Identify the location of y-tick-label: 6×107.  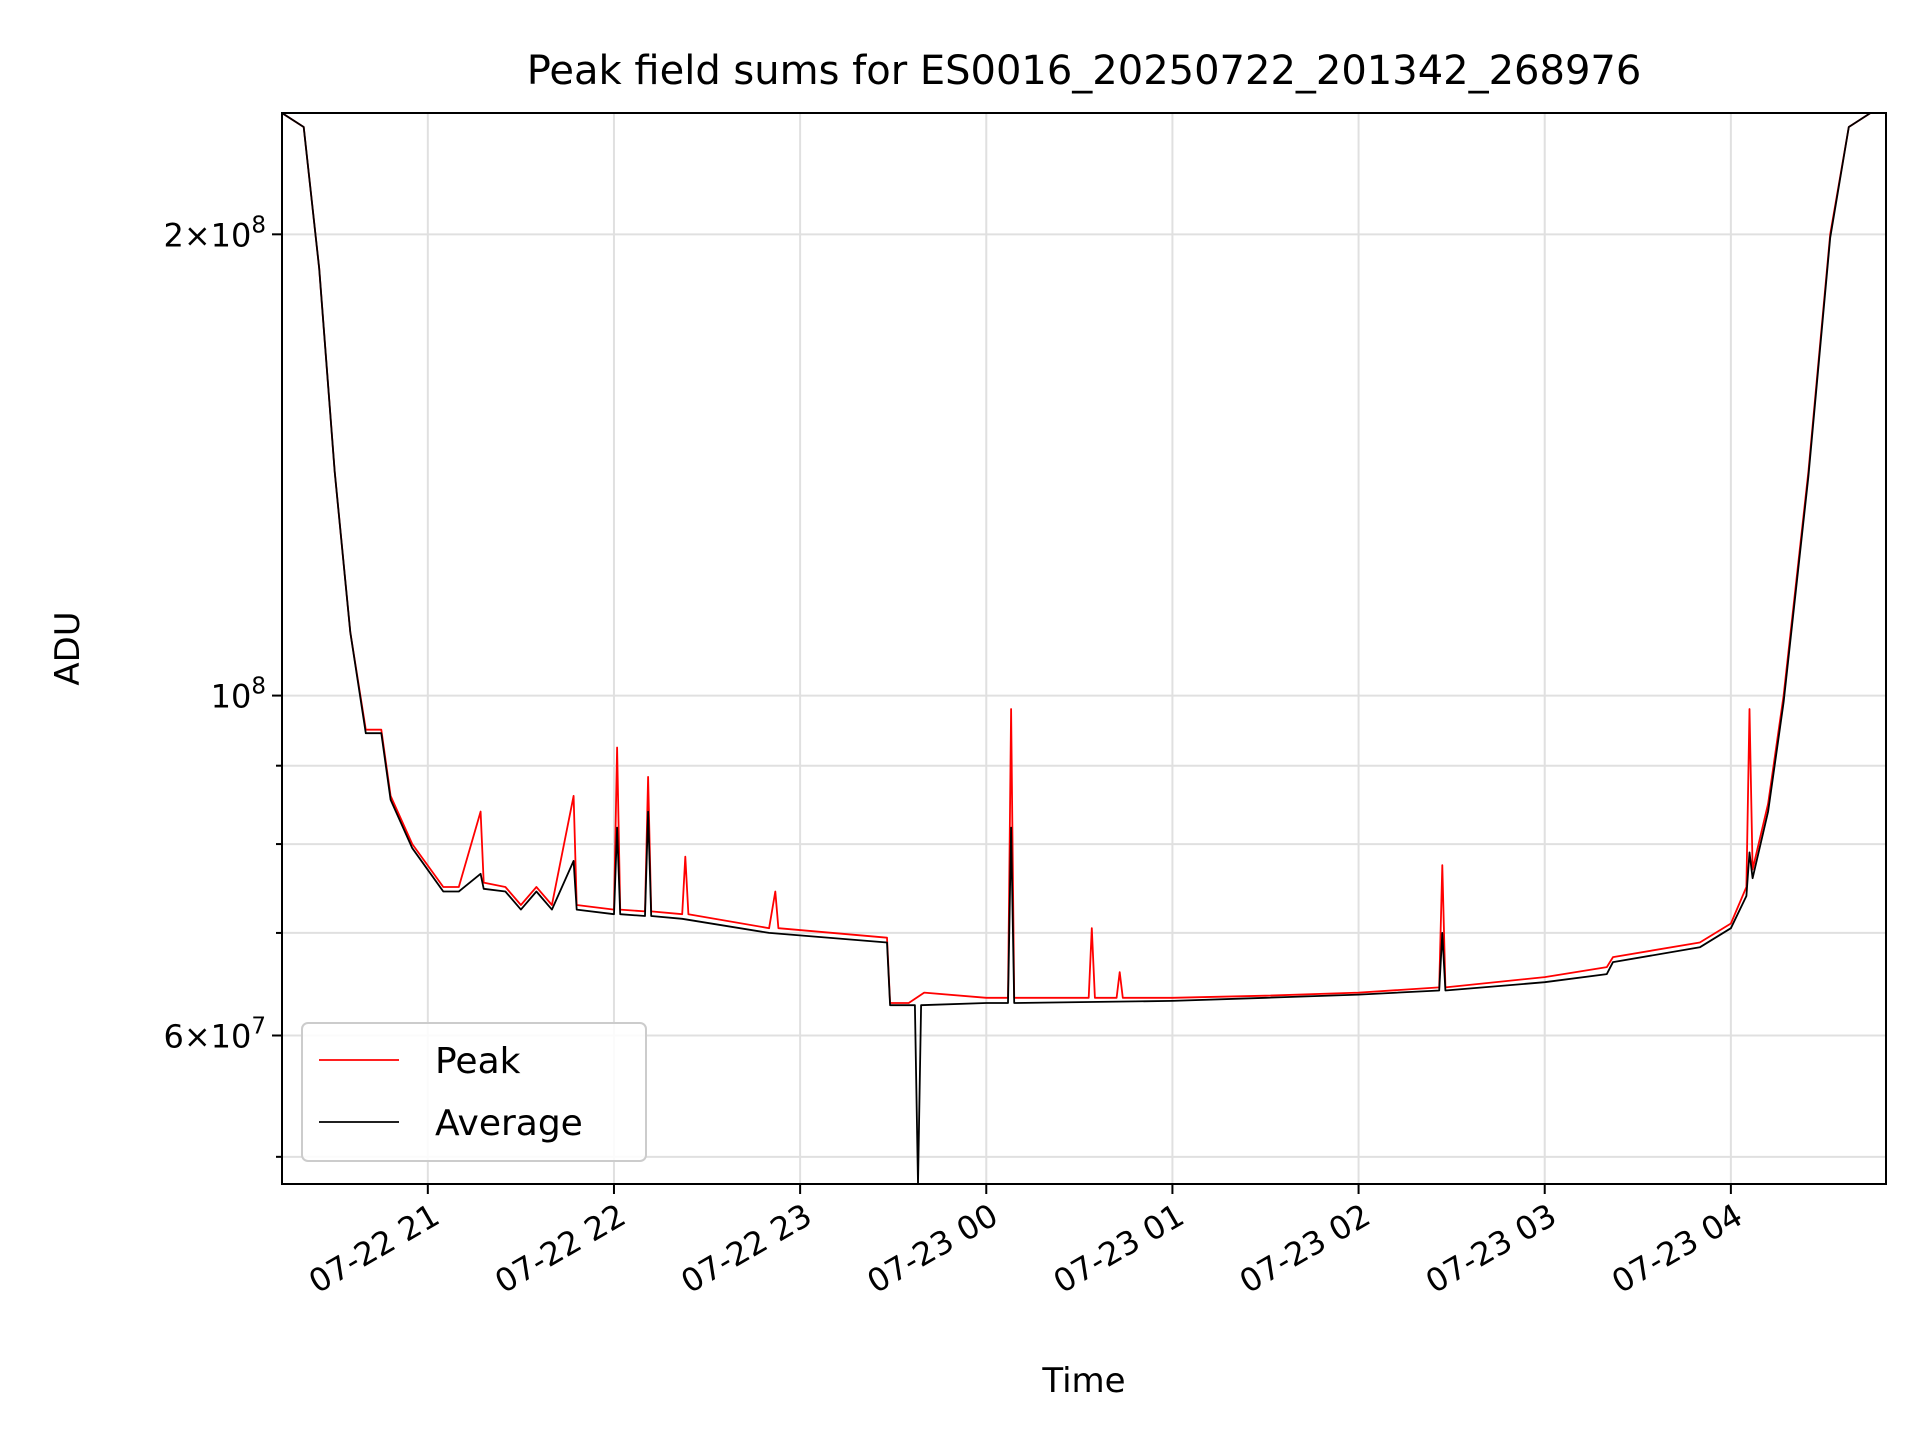
(214, 1035).